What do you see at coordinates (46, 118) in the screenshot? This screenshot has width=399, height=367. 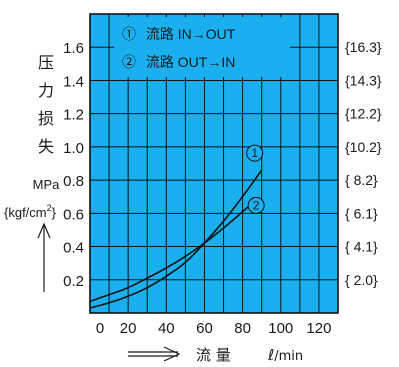 I see `ylabel-char-3: 损` at bounding box center [46, 118].